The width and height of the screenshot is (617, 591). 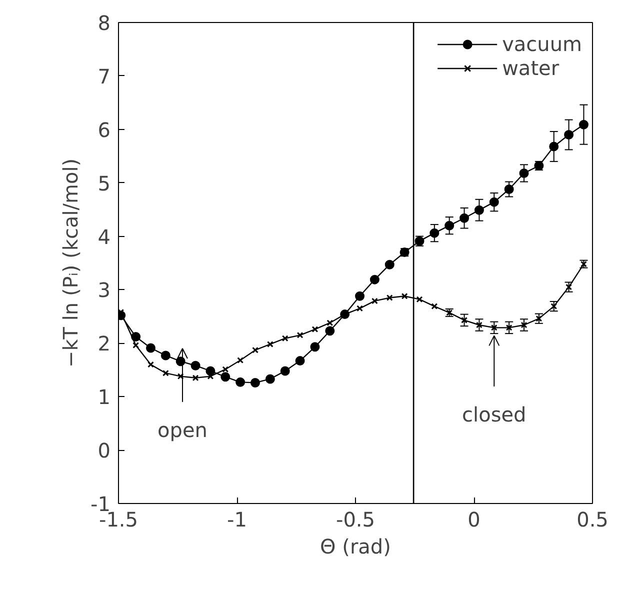 What do you see at coordinates (104, 76) in the screenshot?
I see `y-tick-label: 7` at bounding box center [104, 76].